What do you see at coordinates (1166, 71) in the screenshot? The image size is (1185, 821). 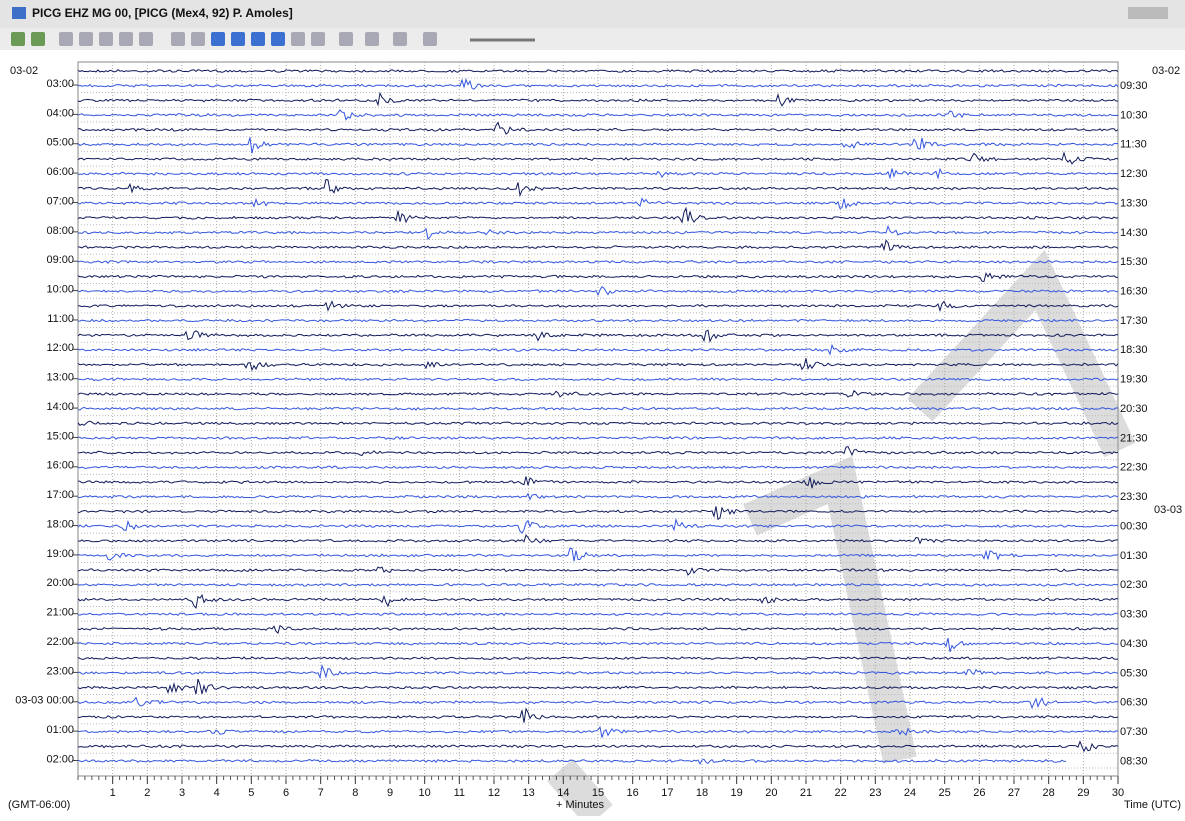 I see `date-label: 03-02` at bounding box center [1166, 71].